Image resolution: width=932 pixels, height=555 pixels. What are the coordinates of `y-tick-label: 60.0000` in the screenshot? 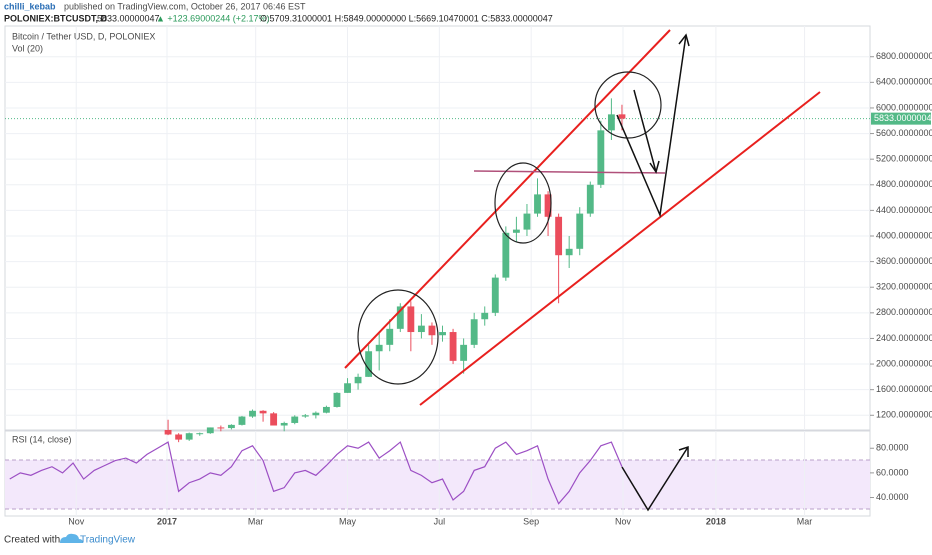 It's located at (892, 472).